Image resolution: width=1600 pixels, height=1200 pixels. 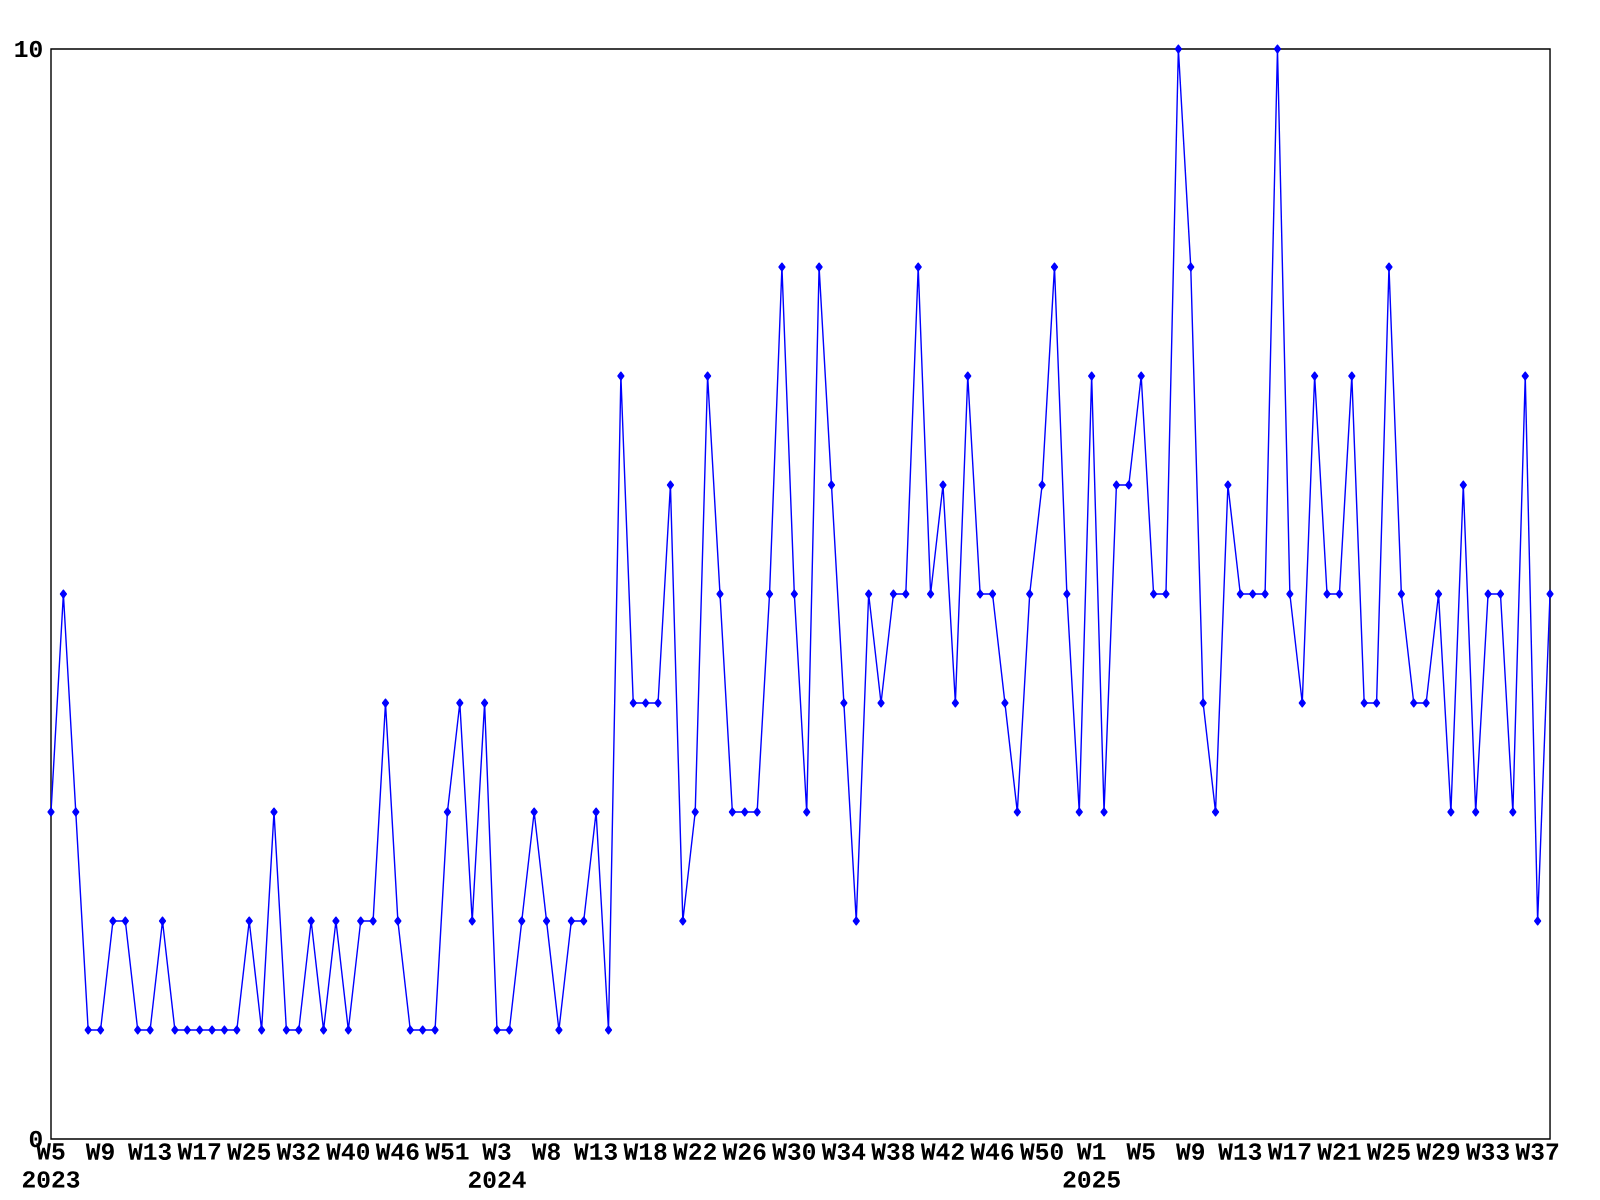 What do you see at coordinates (645, 1151) in the screenshot?
I see `x-tick-label: W18` at bounding box center [645, 1151].